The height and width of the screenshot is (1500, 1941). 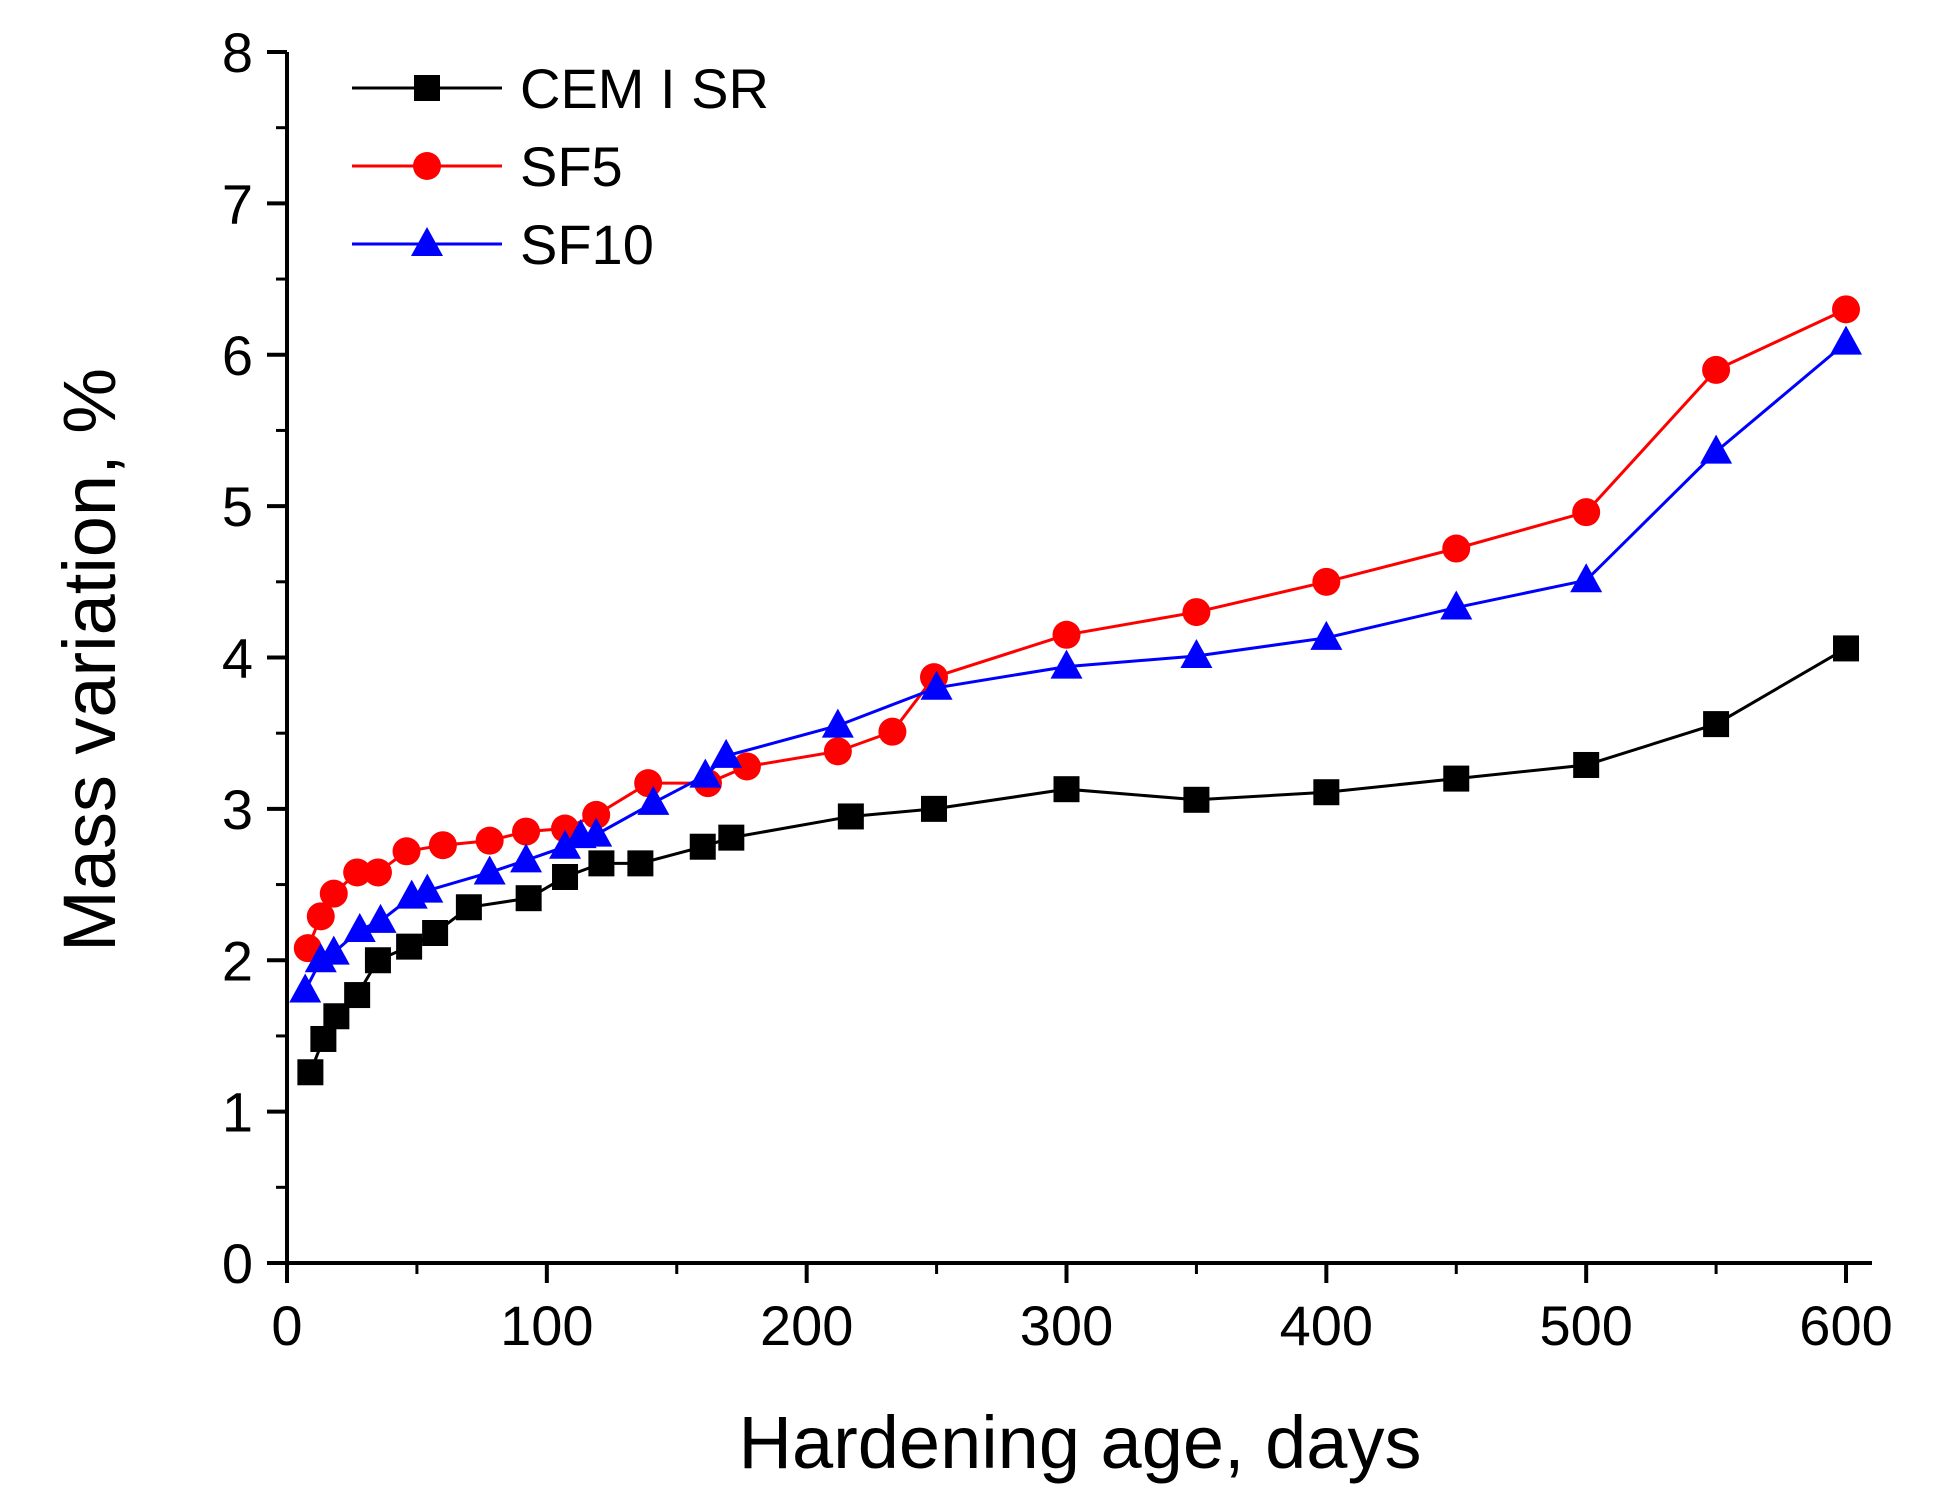 I want to click on y-tick-label: 5, so click(x=237, y=506).